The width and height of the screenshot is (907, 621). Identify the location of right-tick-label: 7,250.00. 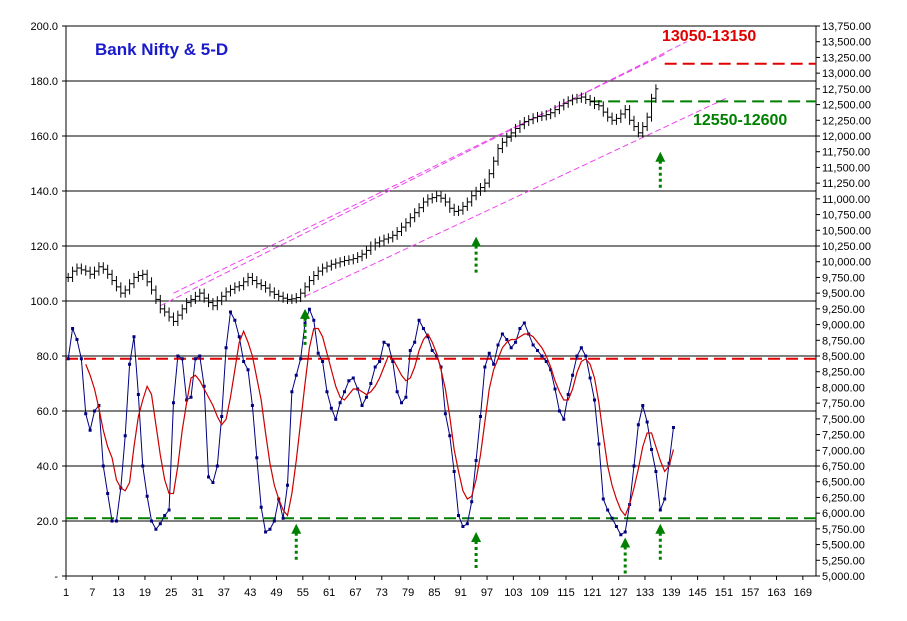
(843, 436).